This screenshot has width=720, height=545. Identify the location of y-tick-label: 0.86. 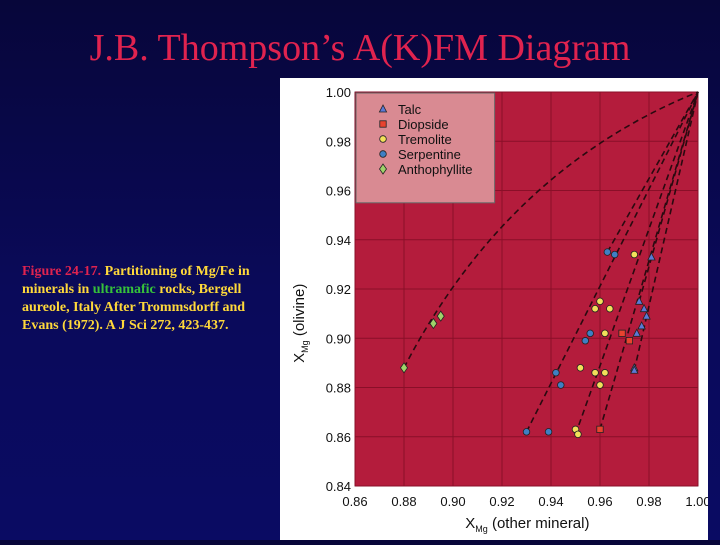
(338, 437).